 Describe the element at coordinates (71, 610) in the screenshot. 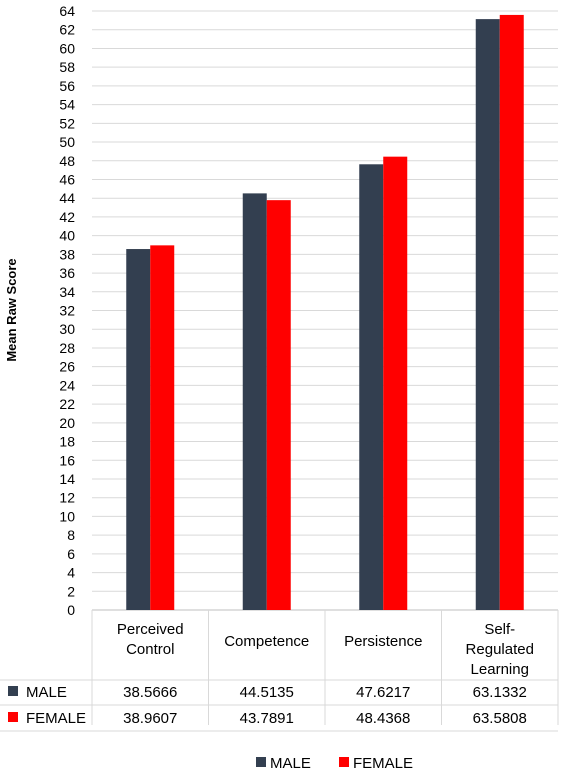

I see `y-tick-label: 0` at that location.